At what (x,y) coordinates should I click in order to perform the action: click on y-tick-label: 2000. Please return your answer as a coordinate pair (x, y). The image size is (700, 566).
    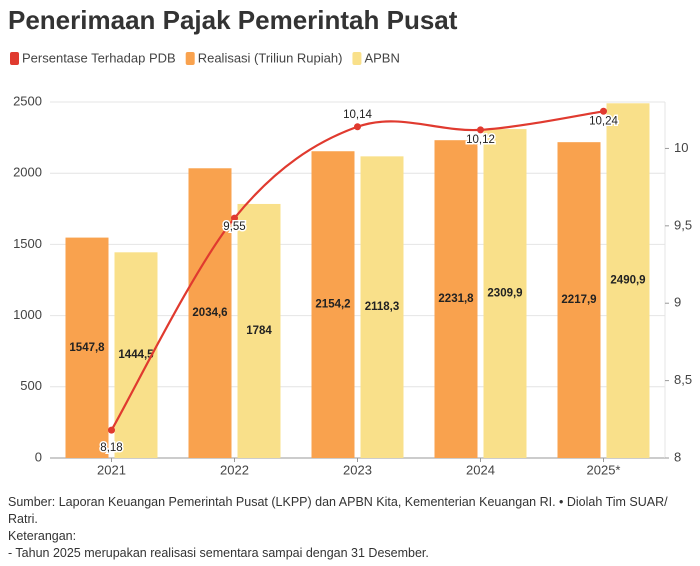
    Looking at the image, I should click on (27, 172).